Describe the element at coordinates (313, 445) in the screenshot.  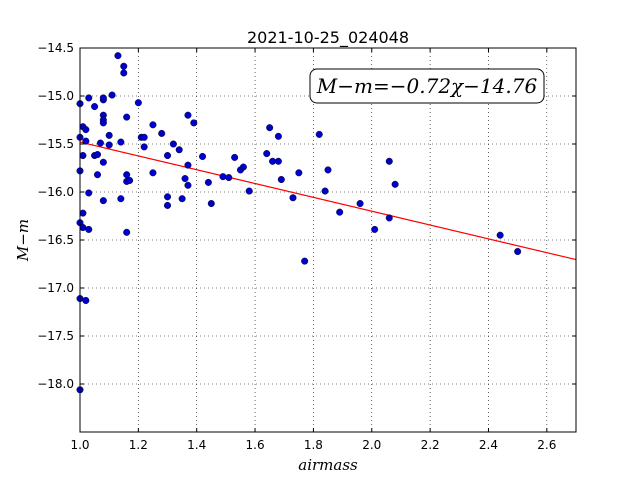
I see `x-tick-label: 1.8` at that location.